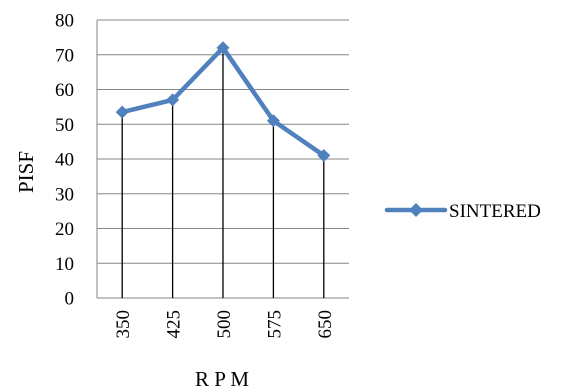 The height and width of the screenshot is (392, 587). What do you see at coordinates (64, 264) in the screenshot?
I see `y-tick-label: 10` at bounding box center [64, 264].